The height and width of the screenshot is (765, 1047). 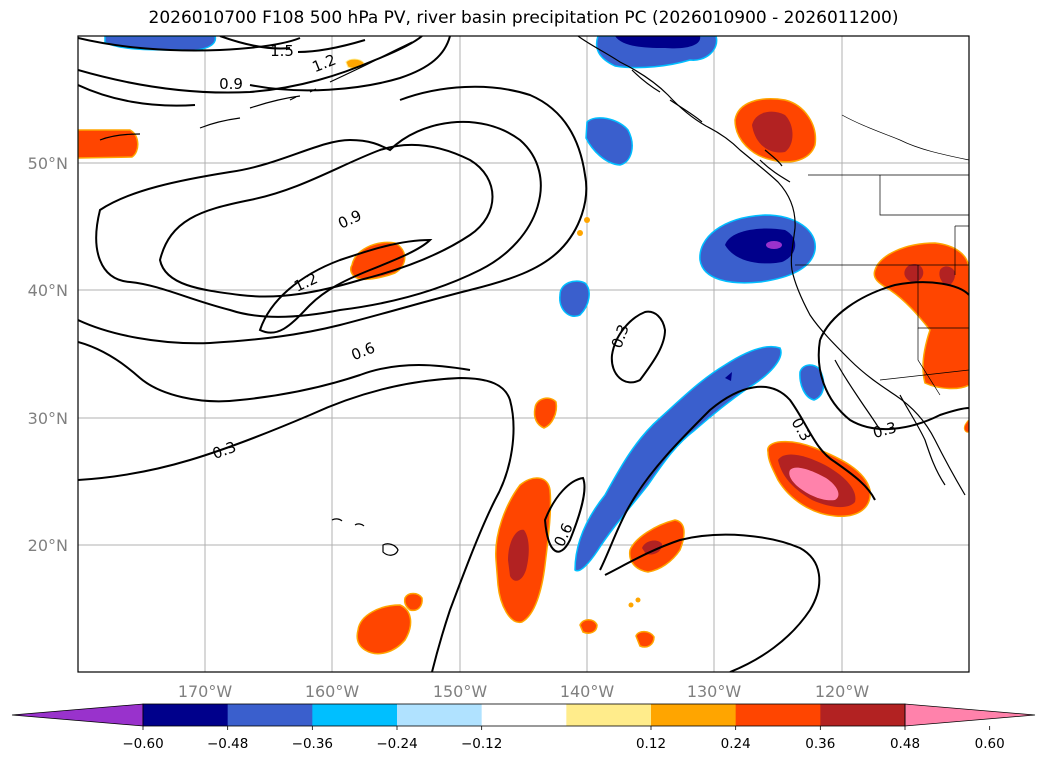 What do you see at coordinates (882, 255) in the screenshot?
I see `state-borders` at bounding box center [882, 255].